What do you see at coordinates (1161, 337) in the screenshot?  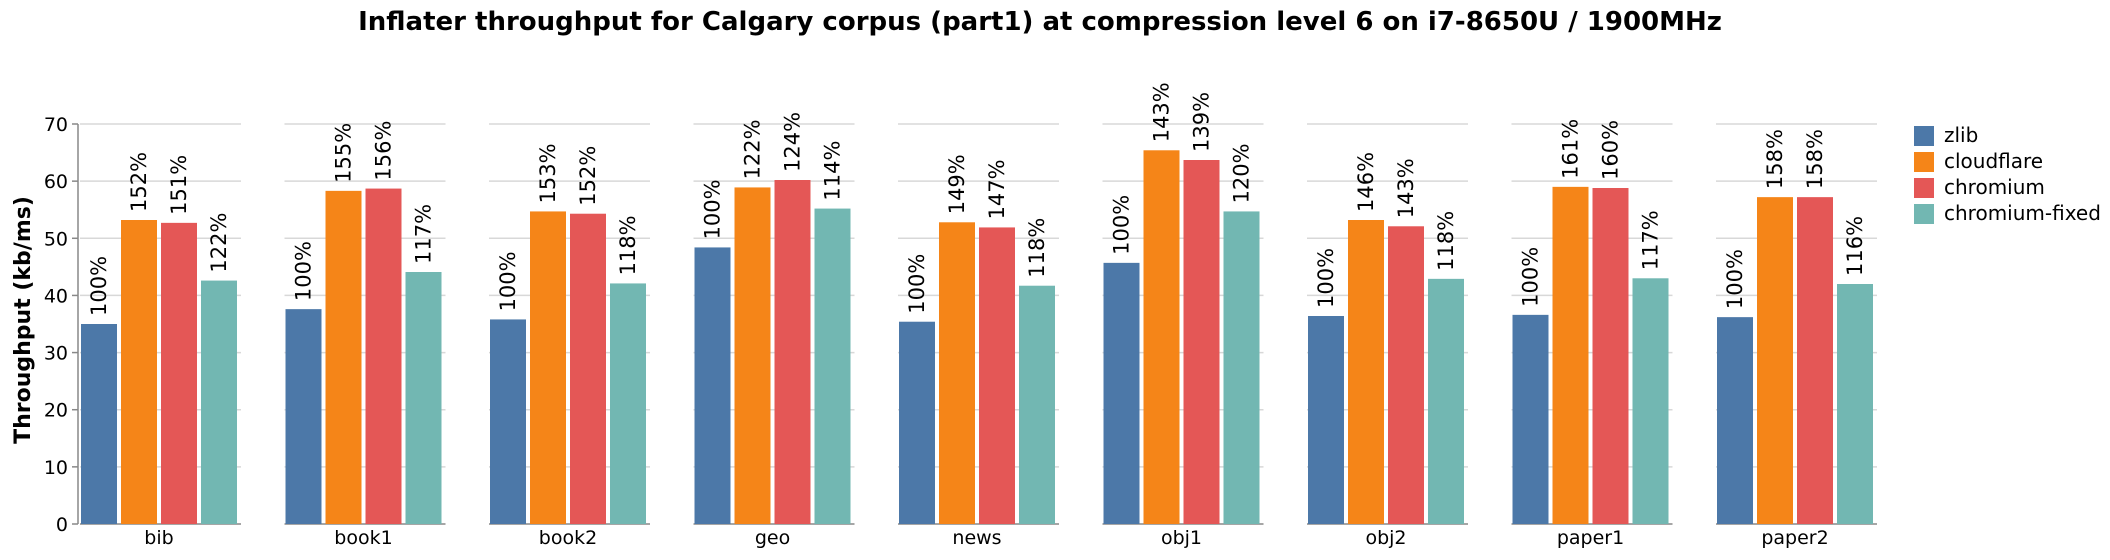 I see `bar-cloudflare-obj1` at bounding box center [1161, 337].